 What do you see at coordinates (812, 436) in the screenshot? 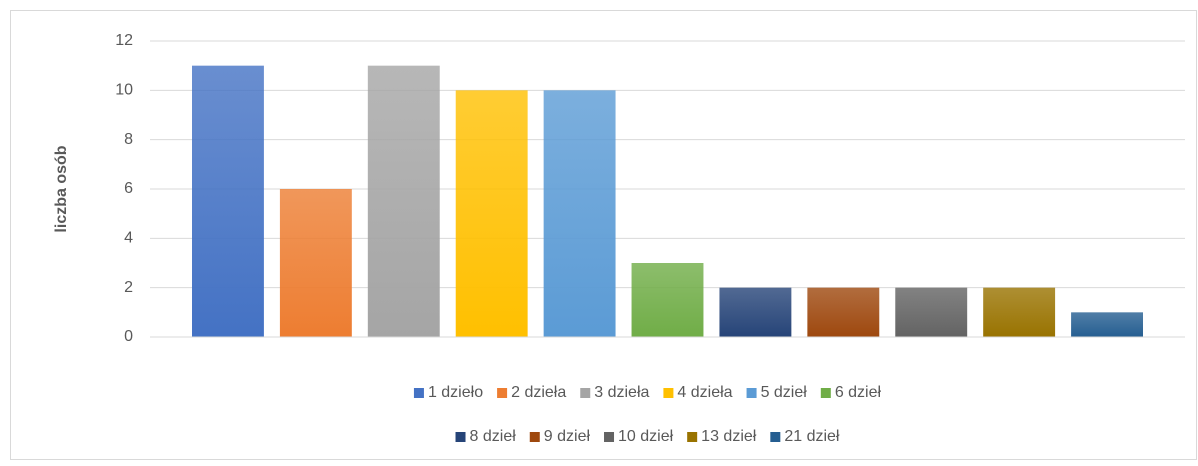
I see `legend-label: 21 dzieł` at bounding box center [812, 436].